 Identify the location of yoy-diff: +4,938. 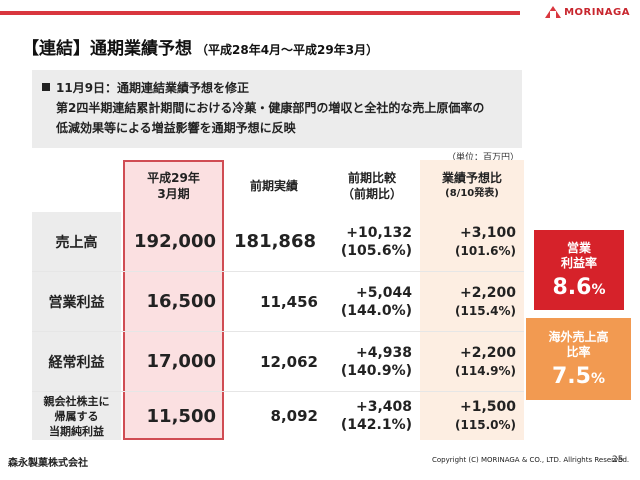
(383, 352).